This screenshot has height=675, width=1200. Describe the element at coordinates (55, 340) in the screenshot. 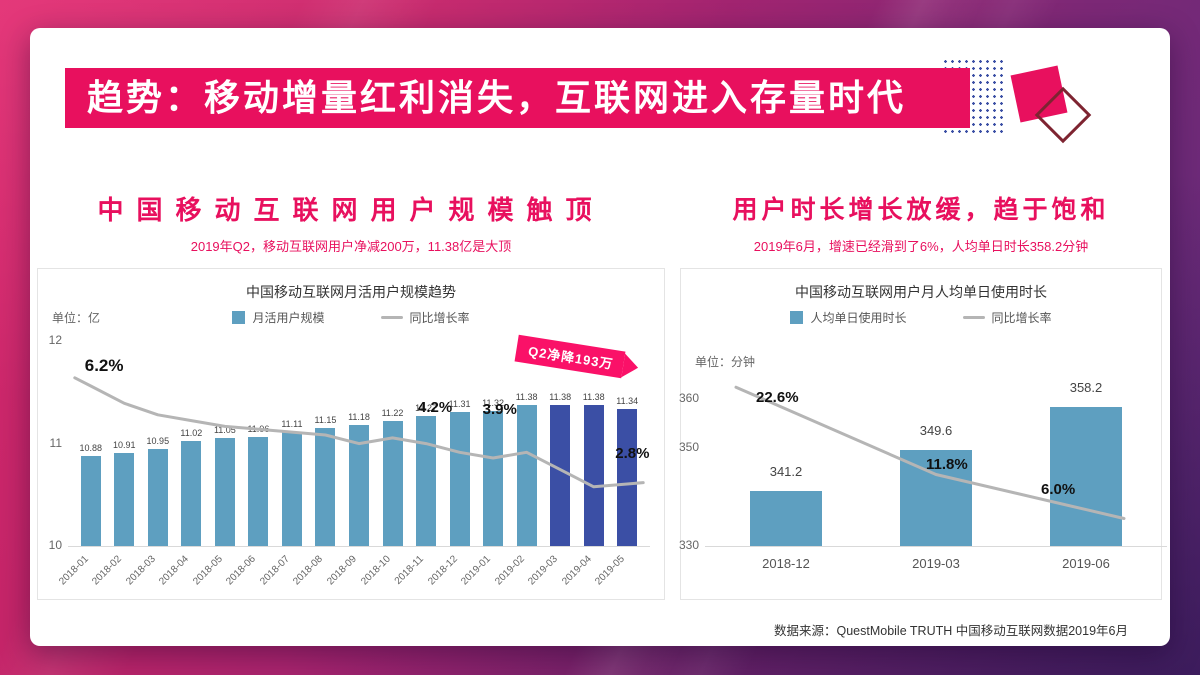

I see `y-axis-label: 12` at that location.